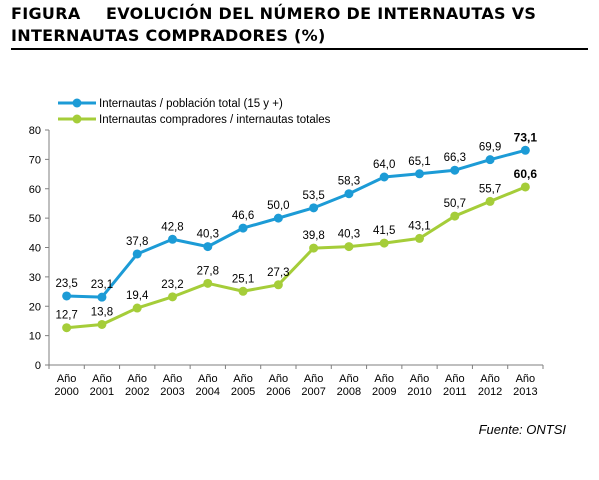 This screenshot has width=599, height=480. Describe the element at coordinates (137, 296) in the screenshot. I see `data-label: 19,4` at that location.